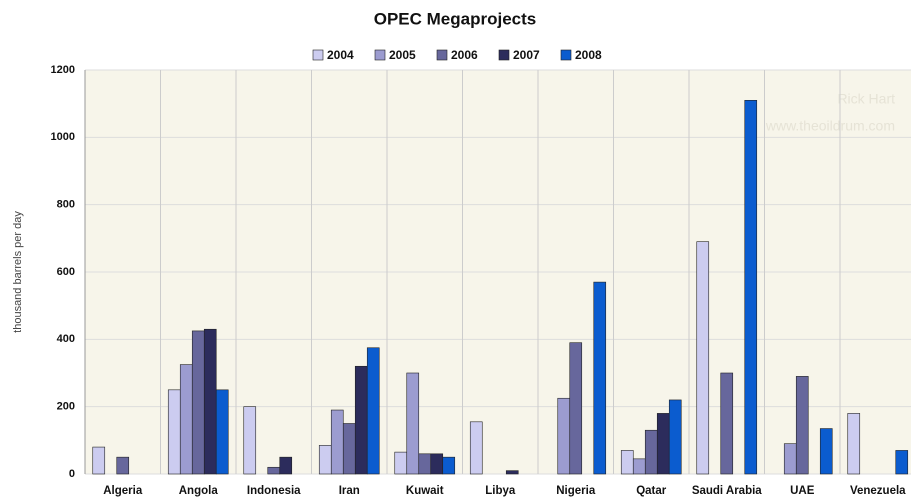 The height and width of the screenshot is (502, 911). Describe the element at coordinates (500, 491) in the screenshot. I see `x-tick-label: Libya` at that location.